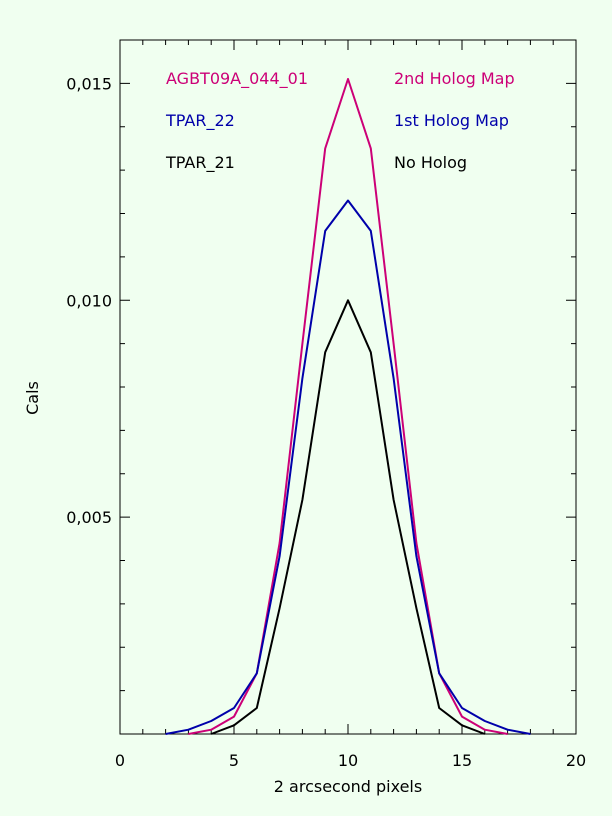 This screenshot has width=612, height=816. I want to click on legend-series-note: 2nd Holog Map, so click(454, 78).